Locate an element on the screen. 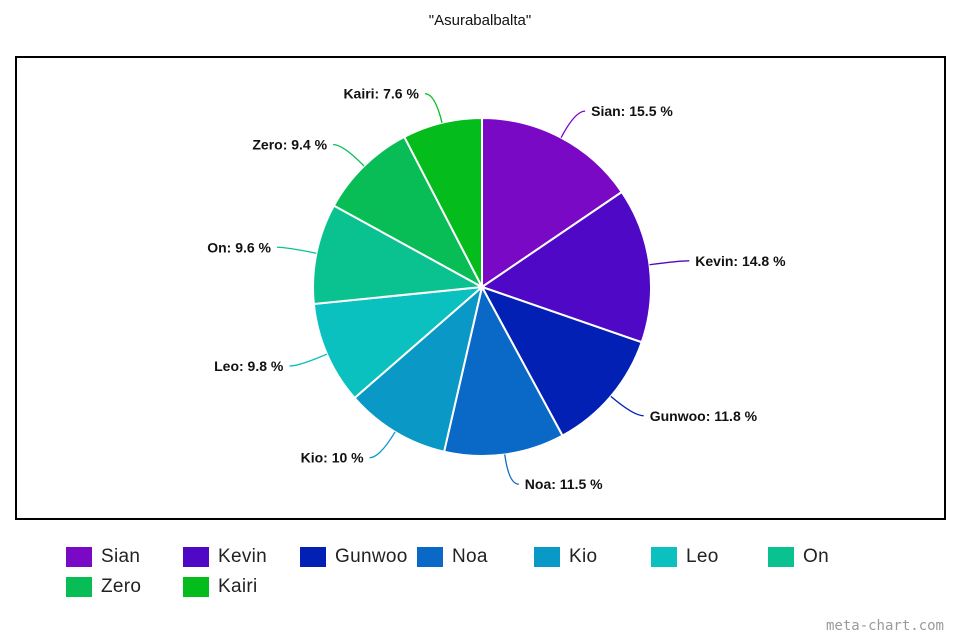  legend-label: Zero is located at coordinates (121, 586).